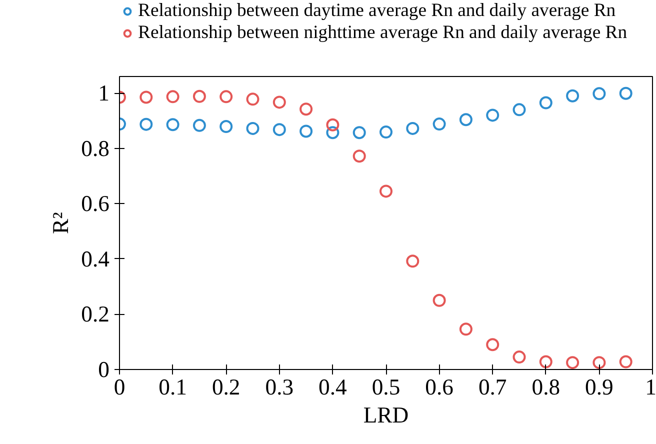  What do you see at coordinates (386, 387) in the screenshot?
I see `x-tick-label: 0.5` at bounding box center [386, 387].